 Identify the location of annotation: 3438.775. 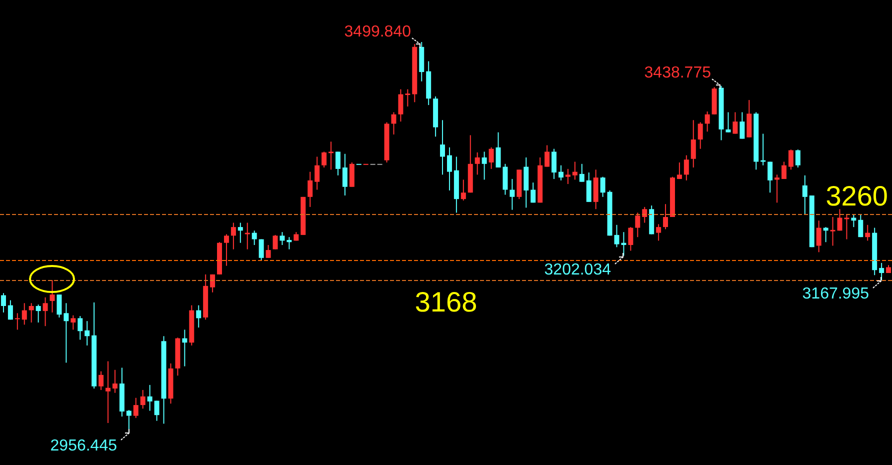
(678, 73).